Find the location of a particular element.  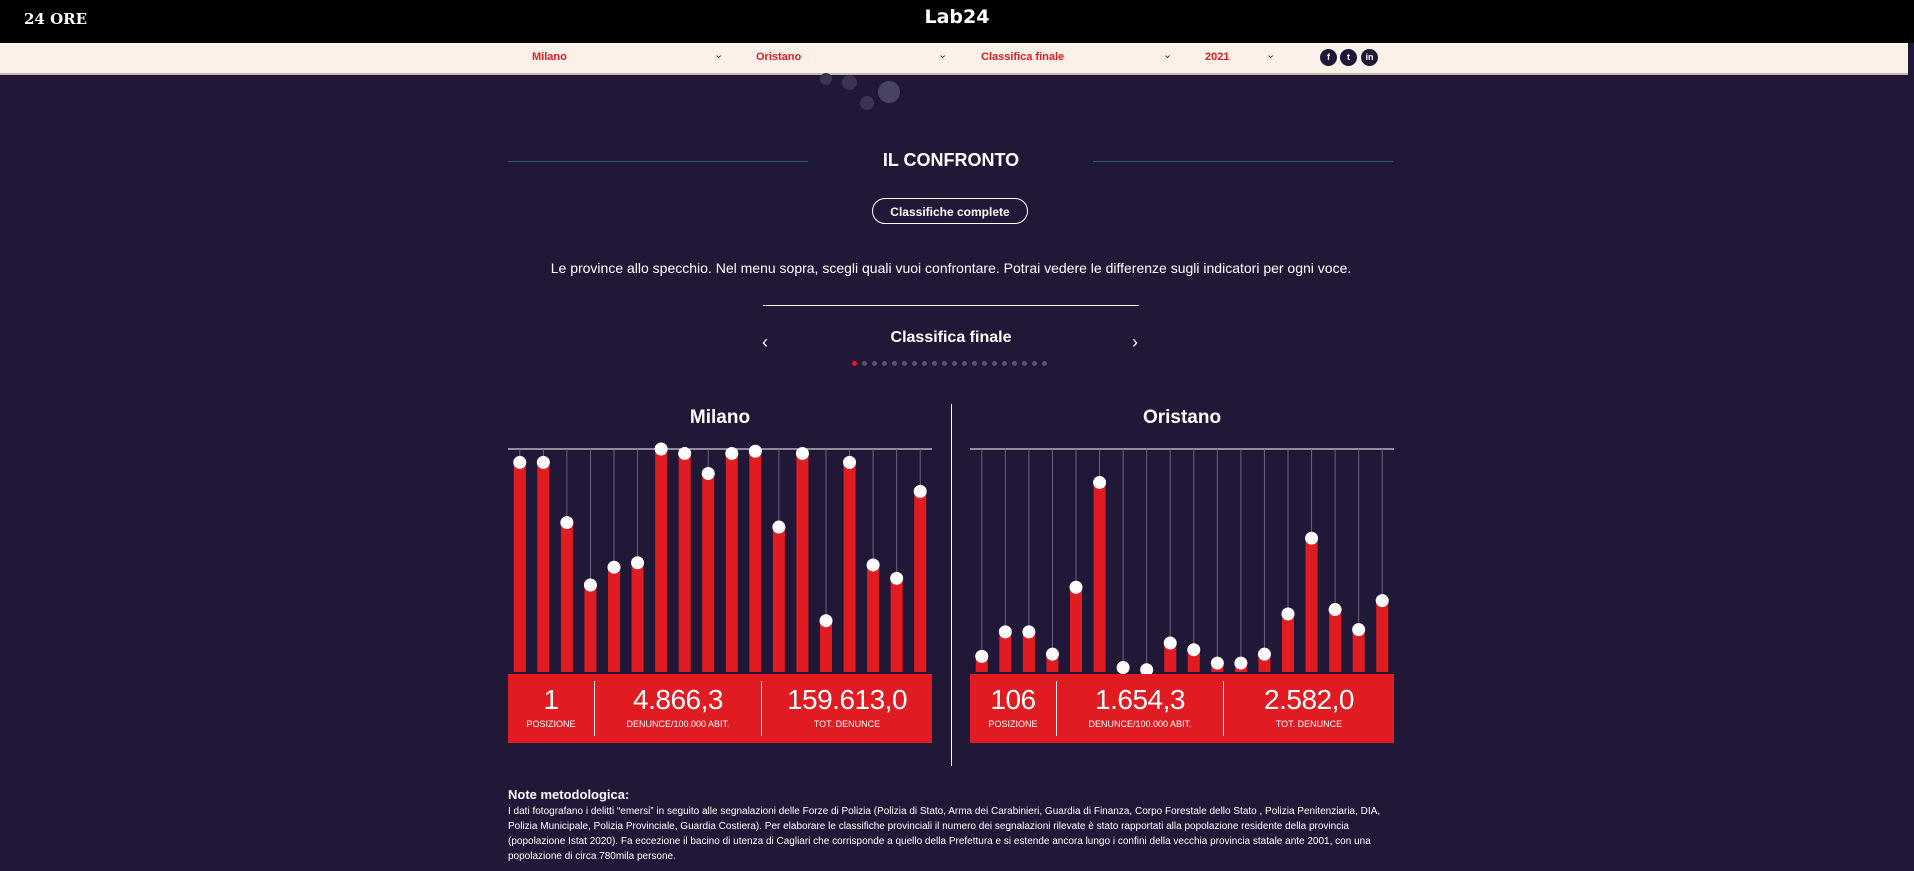

title-rule-right is located at coordinates (1243, 161).